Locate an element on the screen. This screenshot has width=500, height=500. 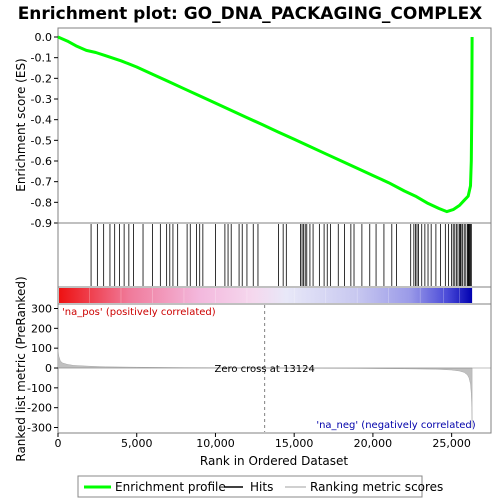
es-y-tick-label: -0.5 is located at coordinates (41, 140).